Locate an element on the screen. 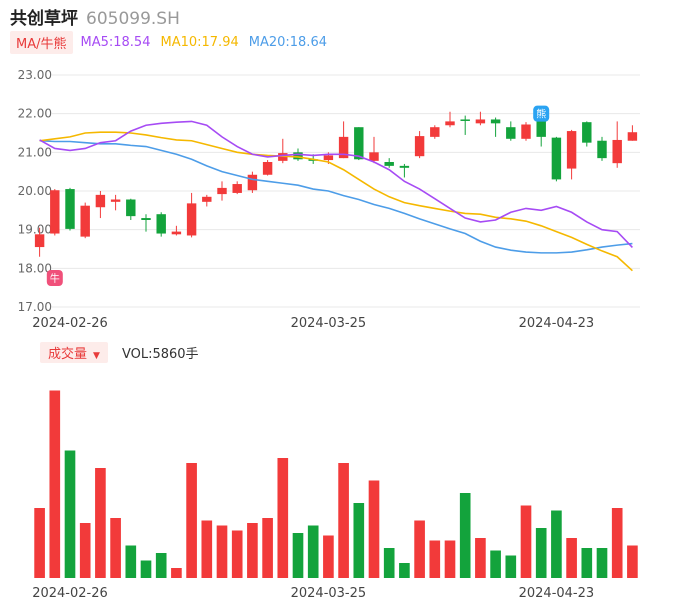 The image size is (686, 606). ma10-value: MA10:17.94 is located at coordinates (199, 42).